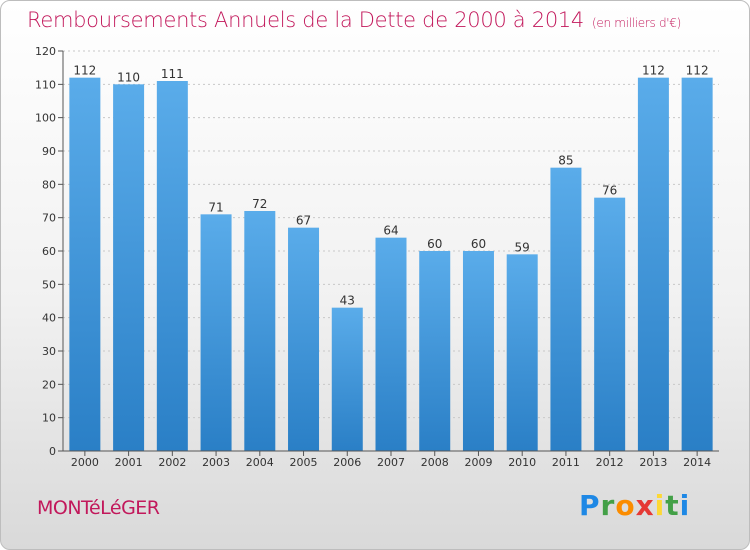 The height and width of the screenshot is (550, 750). Describe the element at coordinates (522, 247) in the screenshot. I see `data-label: 59` at that location.